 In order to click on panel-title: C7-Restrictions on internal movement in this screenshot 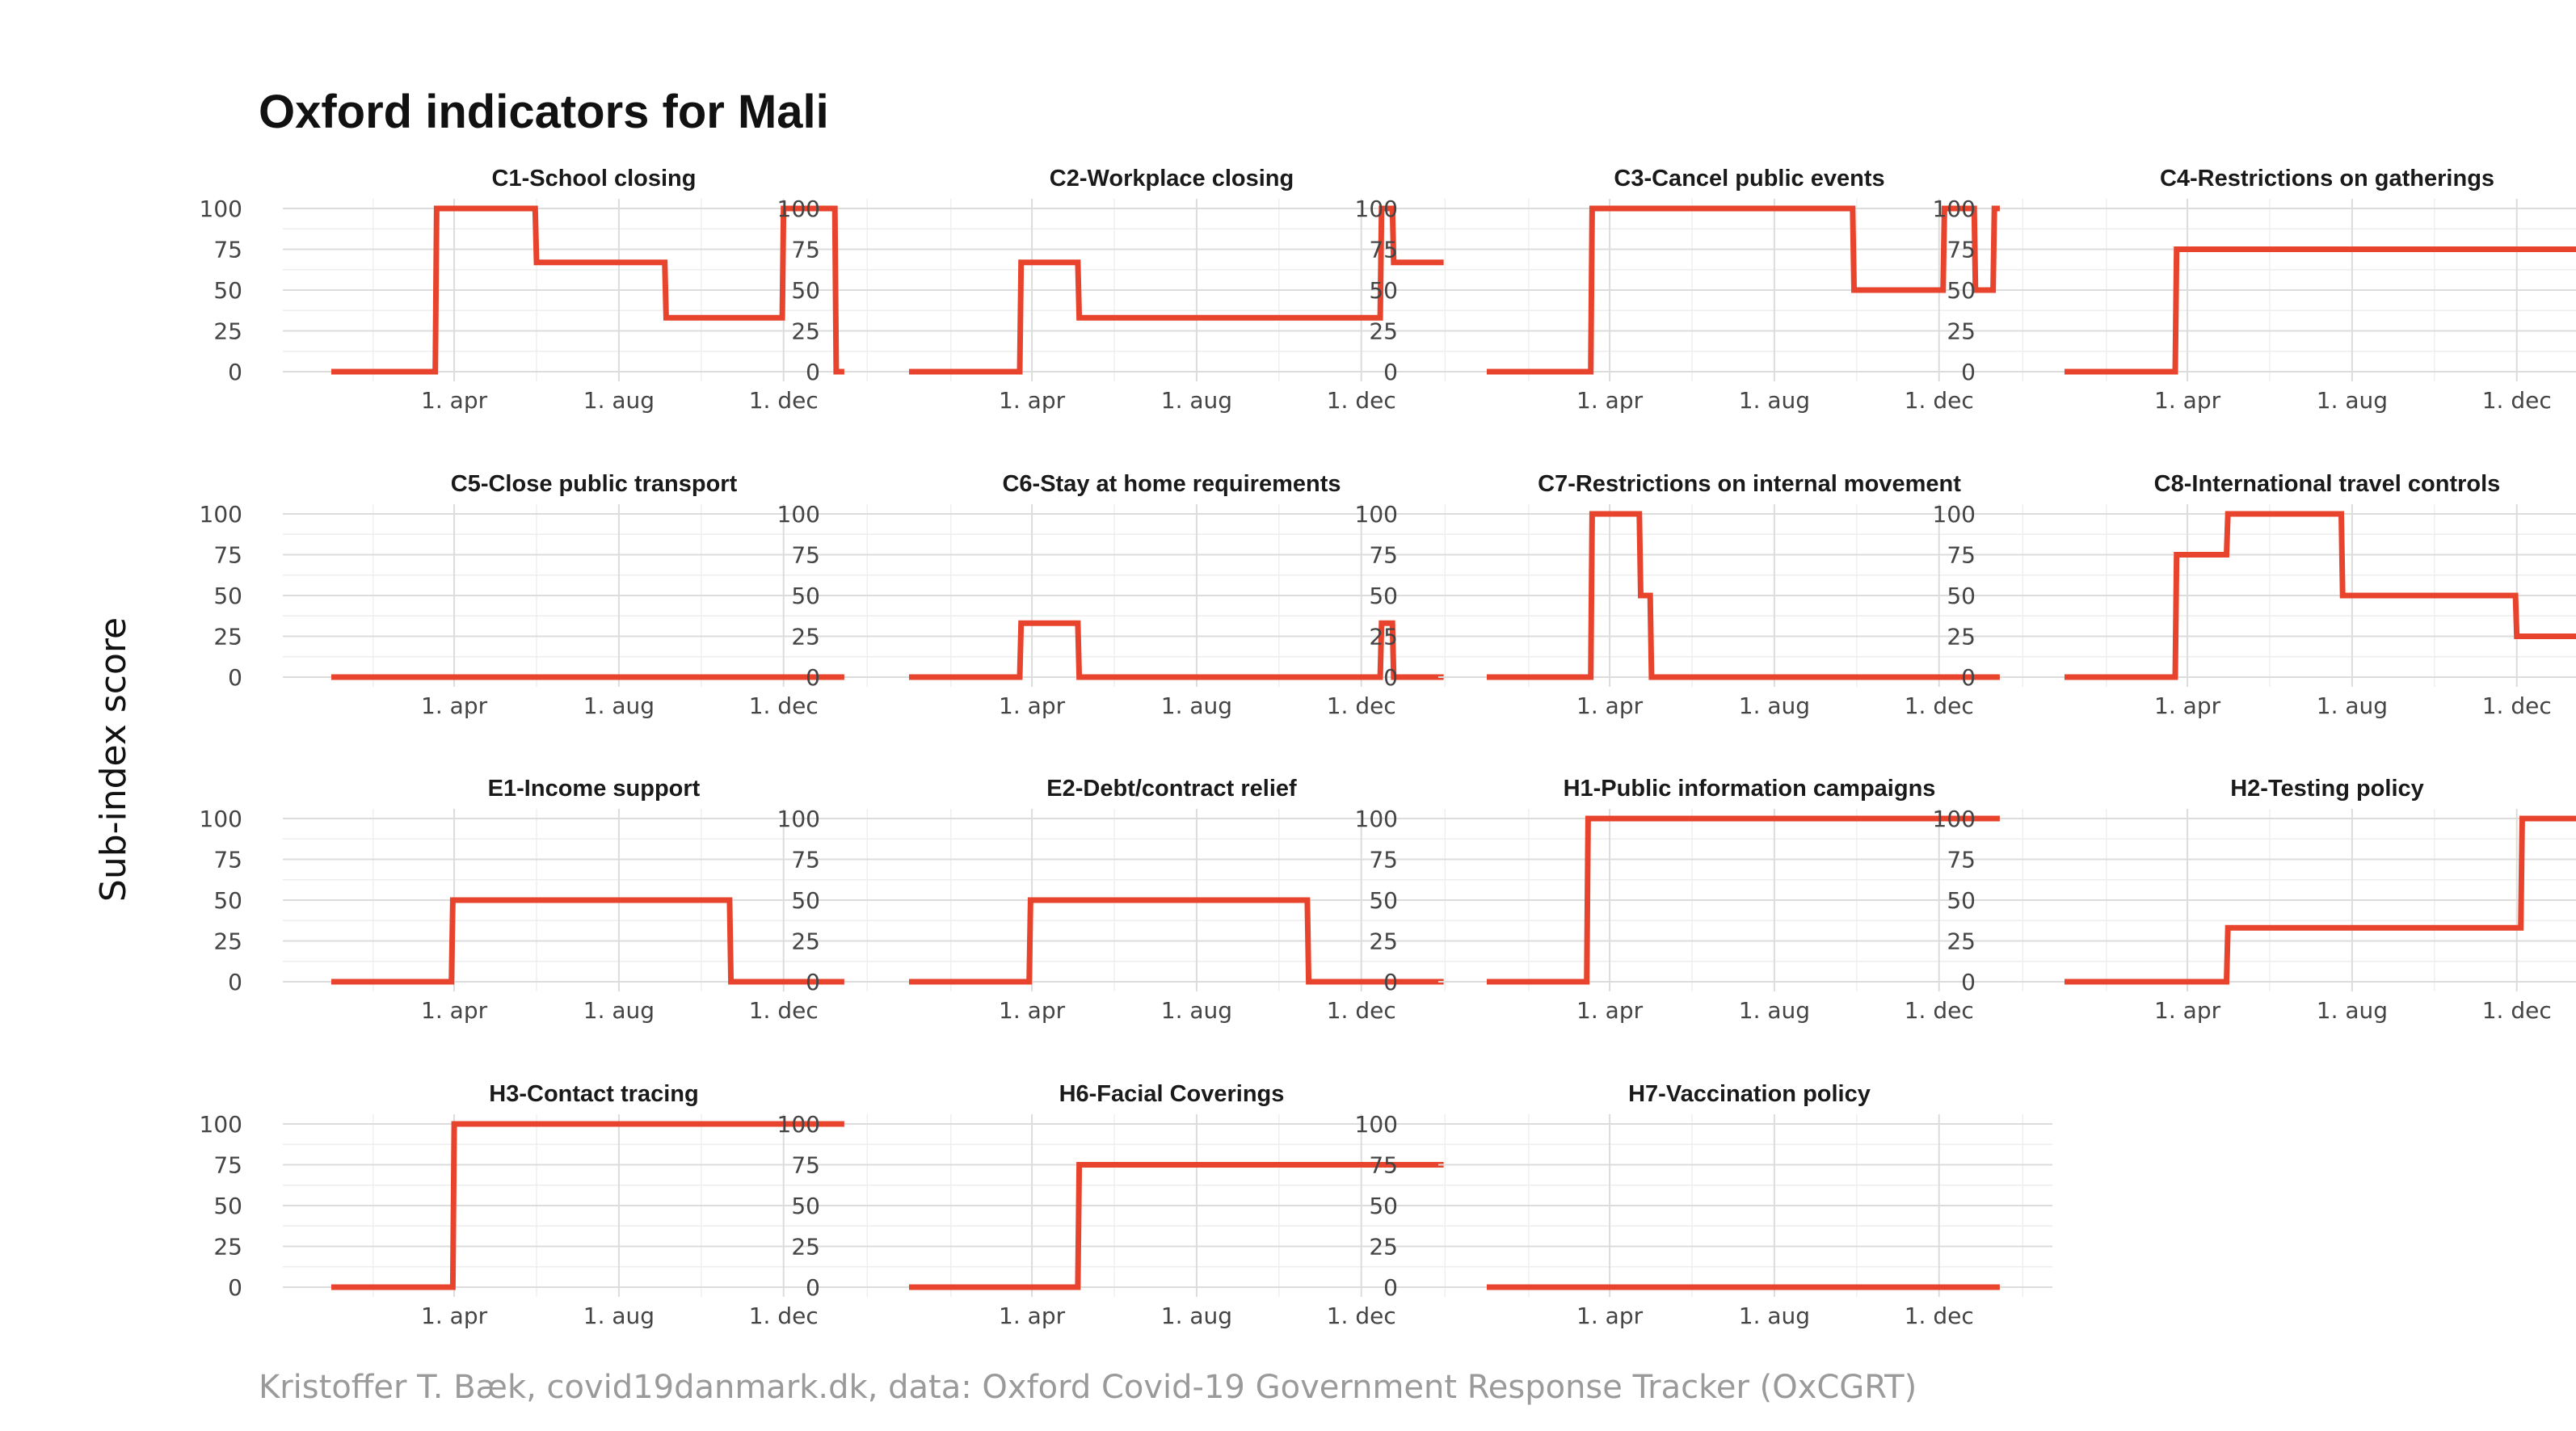, I will do `click(1749, 484)`.